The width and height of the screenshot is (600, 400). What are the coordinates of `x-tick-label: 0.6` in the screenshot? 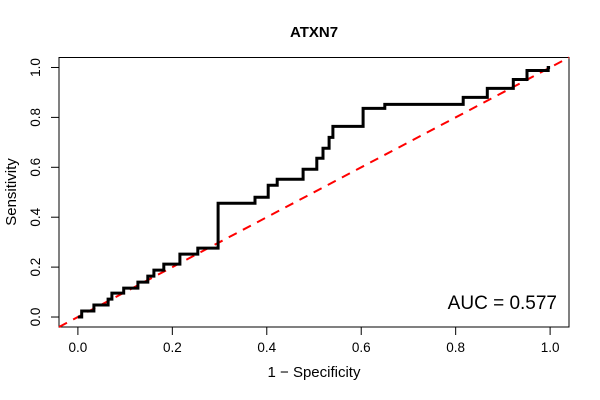 It's located at (361, 347).